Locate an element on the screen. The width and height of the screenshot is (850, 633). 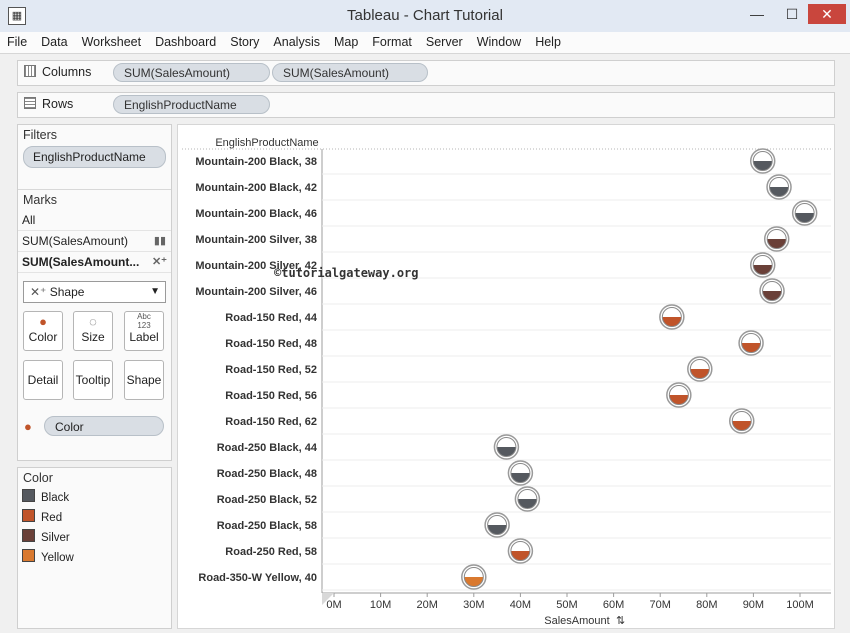
legend-label-black: Black is located at coordinates (55, 498).